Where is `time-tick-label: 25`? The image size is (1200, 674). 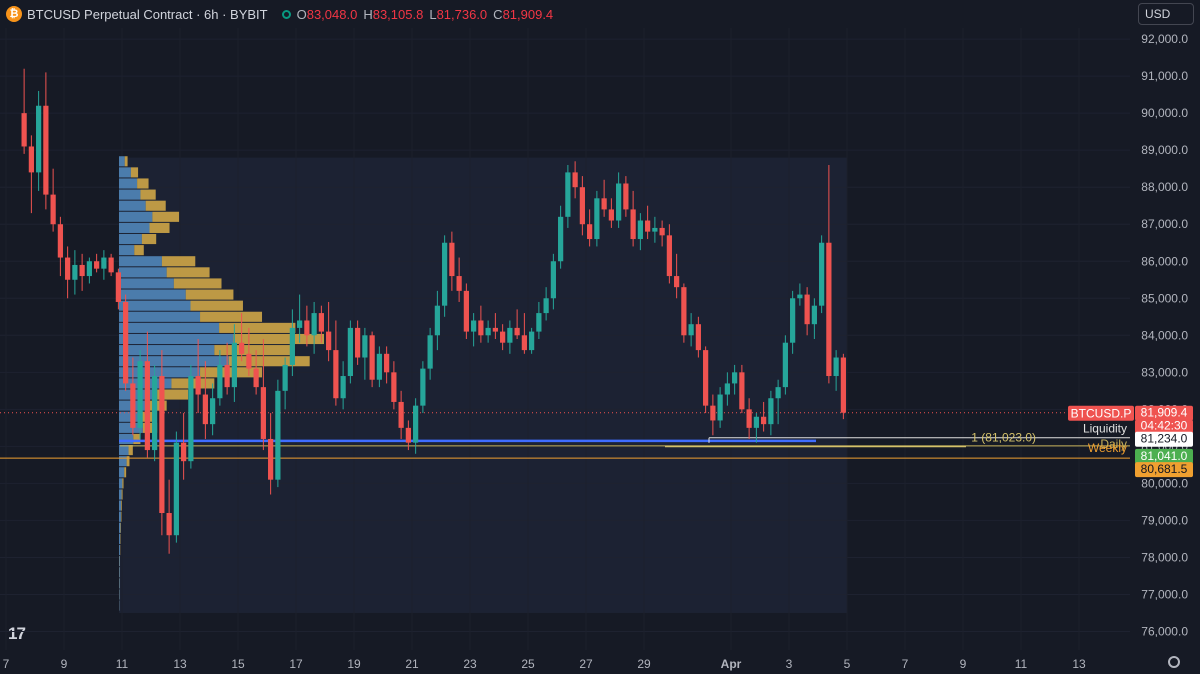 time-tick-label: 25 is located at coordinates (528, 664).